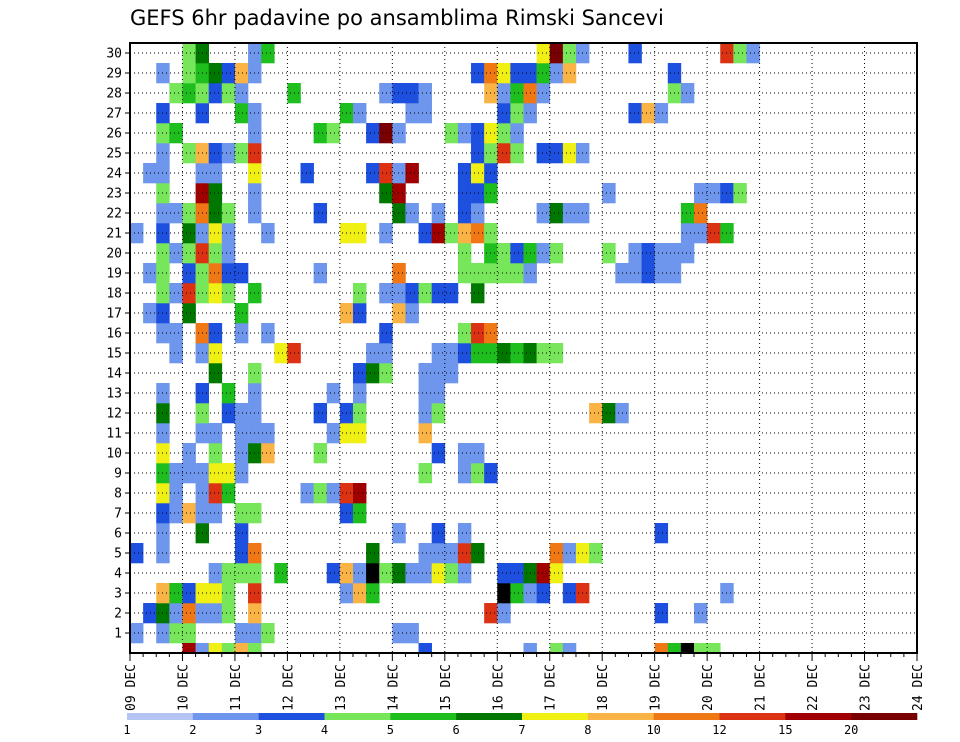  What do you see at coordinates (866, 687) in the screenshot?
I see `x-tick-label: 23 DEC` at bounding box center [866, 687].